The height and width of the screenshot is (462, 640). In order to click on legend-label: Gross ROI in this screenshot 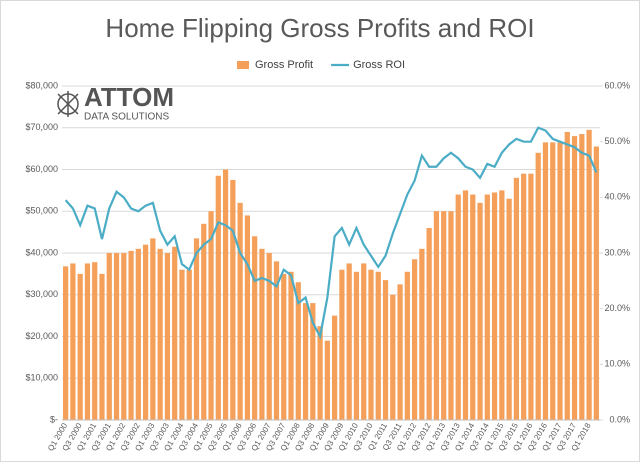, I will do `click(379, 65)`.